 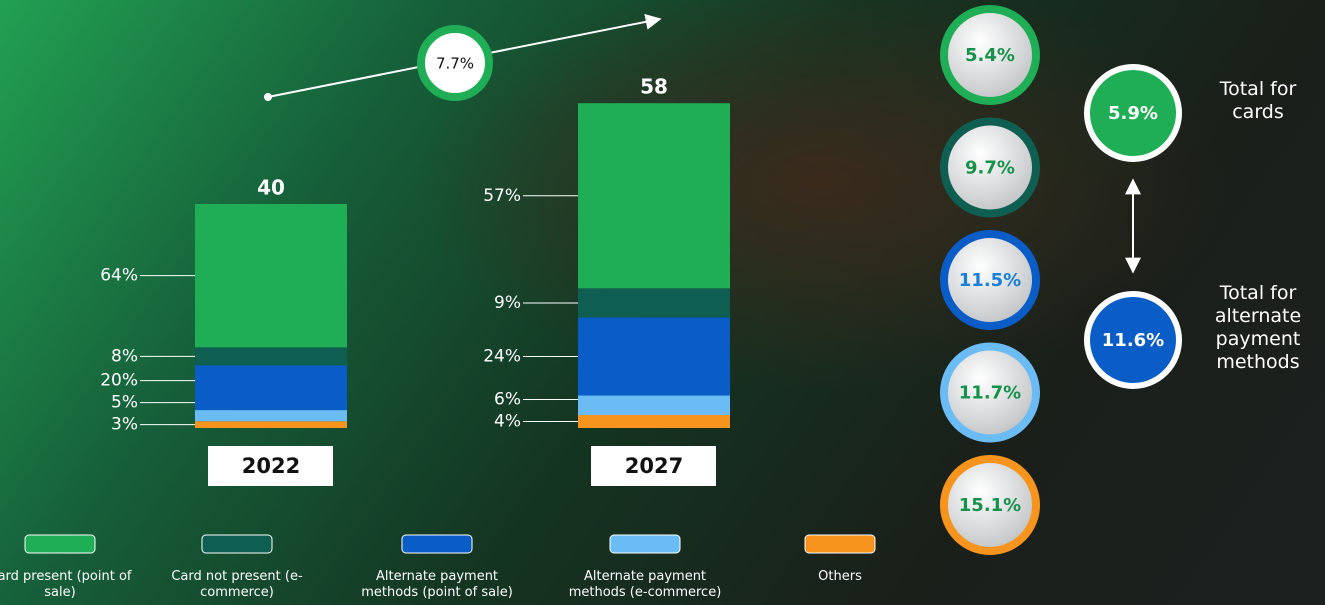 What do you see at coordinates (1258, 327) in the screenshot?
I see `total-name: Total for alternate payment methods` at bounding box center [1258, 327].